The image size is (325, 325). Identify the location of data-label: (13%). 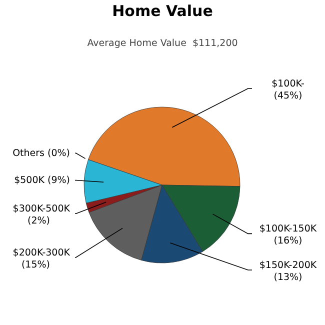
(288, 277).